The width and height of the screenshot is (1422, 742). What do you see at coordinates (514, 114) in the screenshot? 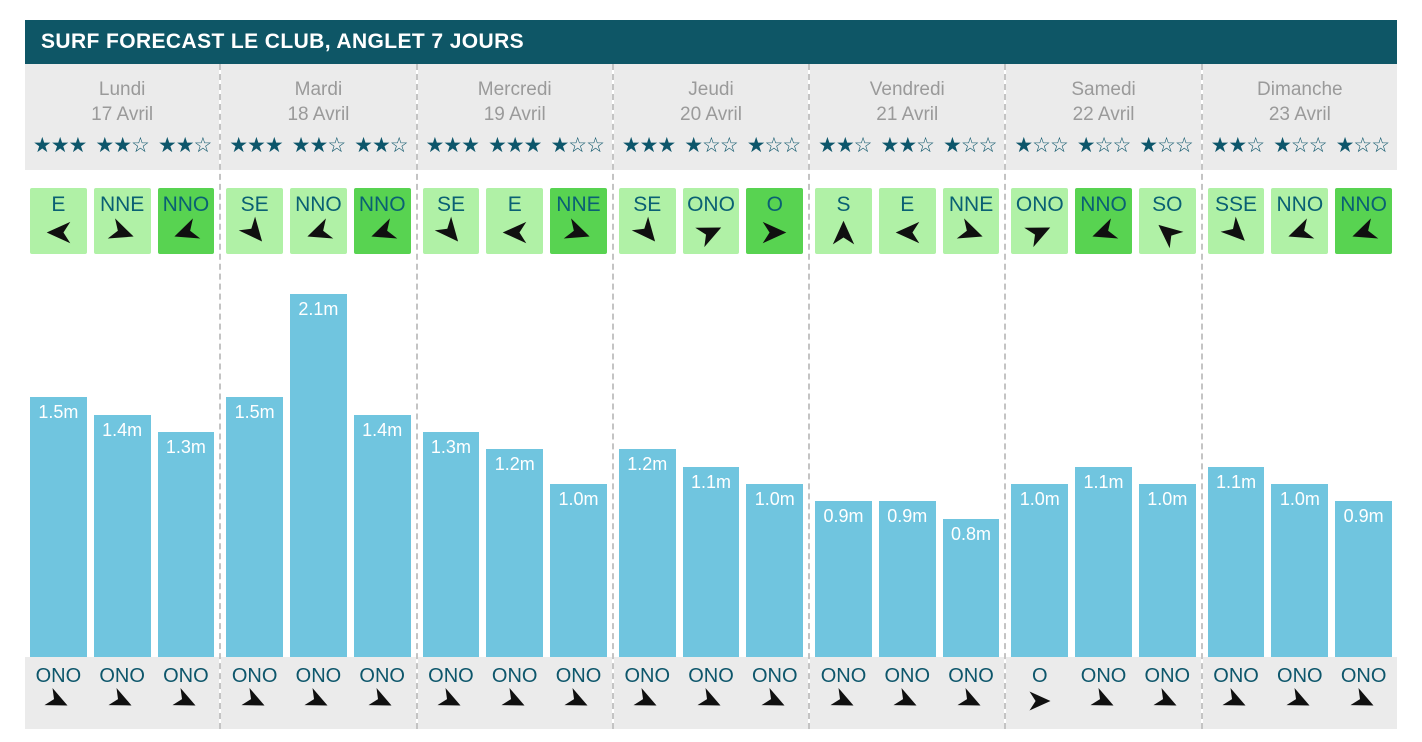
I see `day-date: 19 Avril` at bounding box center [514, 114].